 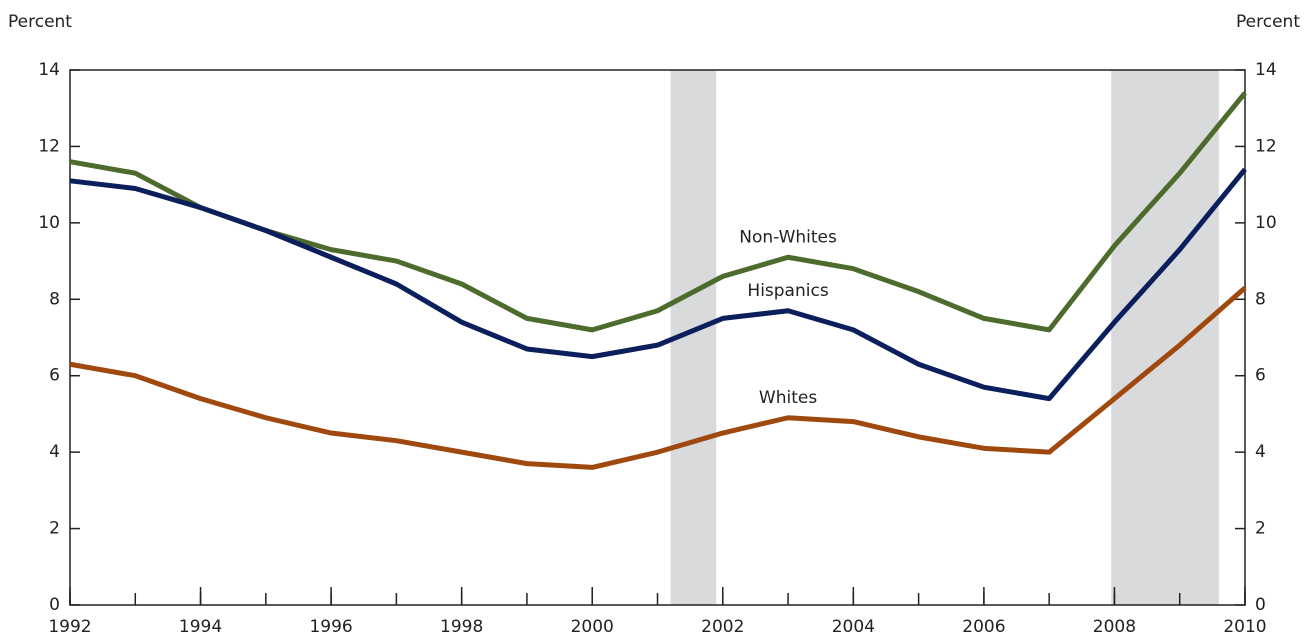 I want to click on x-tick-label: 2006, so click(x=983, y=627).